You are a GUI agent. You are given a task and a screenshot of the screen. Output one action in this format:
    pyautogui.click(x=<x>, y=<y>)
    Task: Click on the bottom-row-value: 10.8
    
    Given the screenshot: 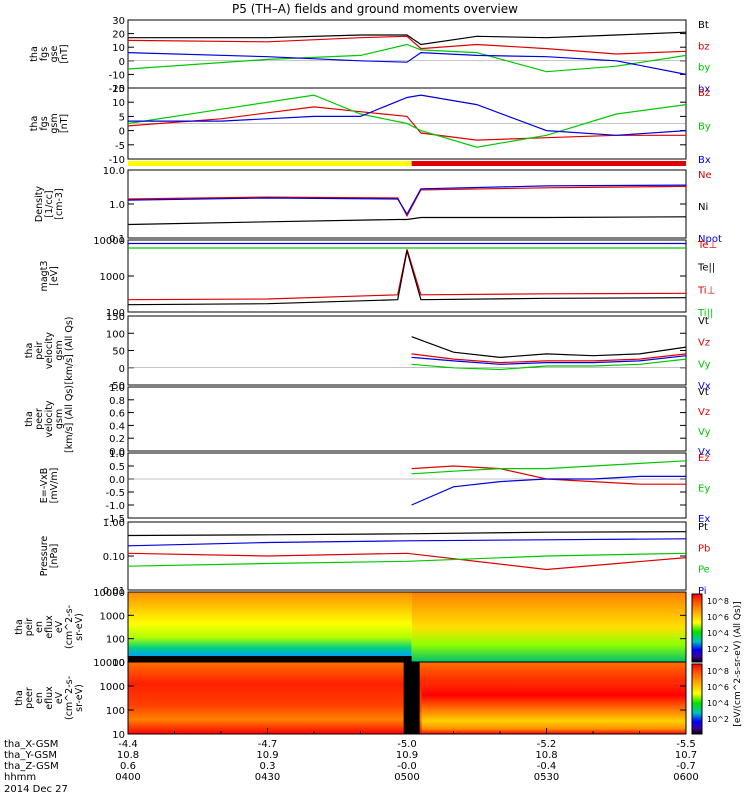 What is the action you would take?
    pyautogui.click(x=546, y=755)
    